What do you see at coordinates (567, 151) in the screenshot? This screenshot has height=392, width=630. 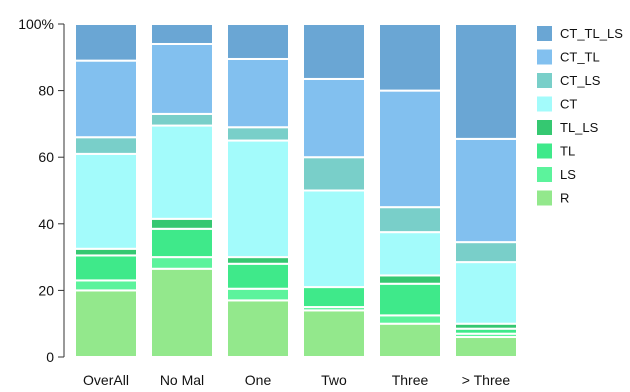 I see `legend-label: TL` at bounding box center [567, 151].